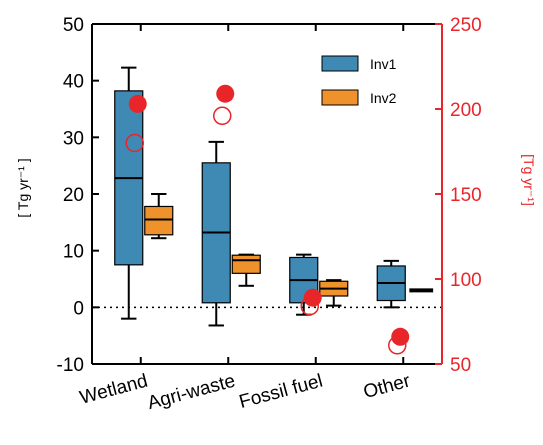  What do you see at coordinates (73, 195) in the screenshot?
I see `y-tick-label-left: 20` at bounding box center [73, 195].